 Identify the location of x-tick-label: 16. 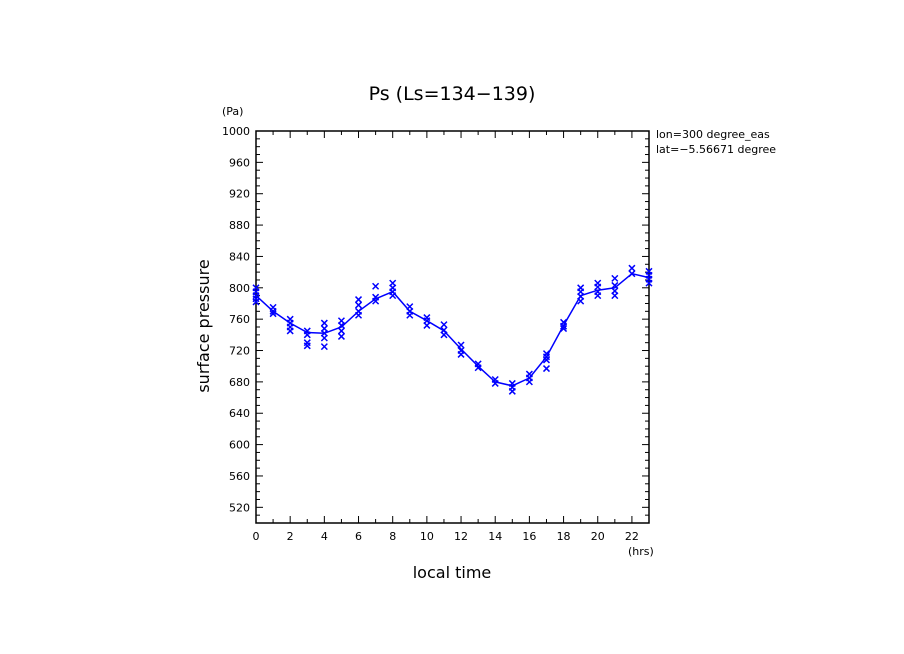
(529, 536).